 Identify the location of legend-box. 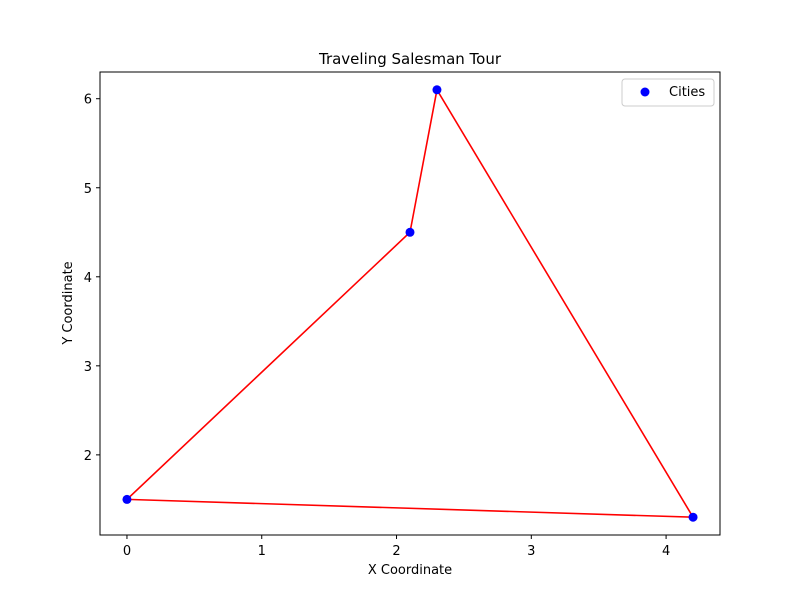
(668, 92).